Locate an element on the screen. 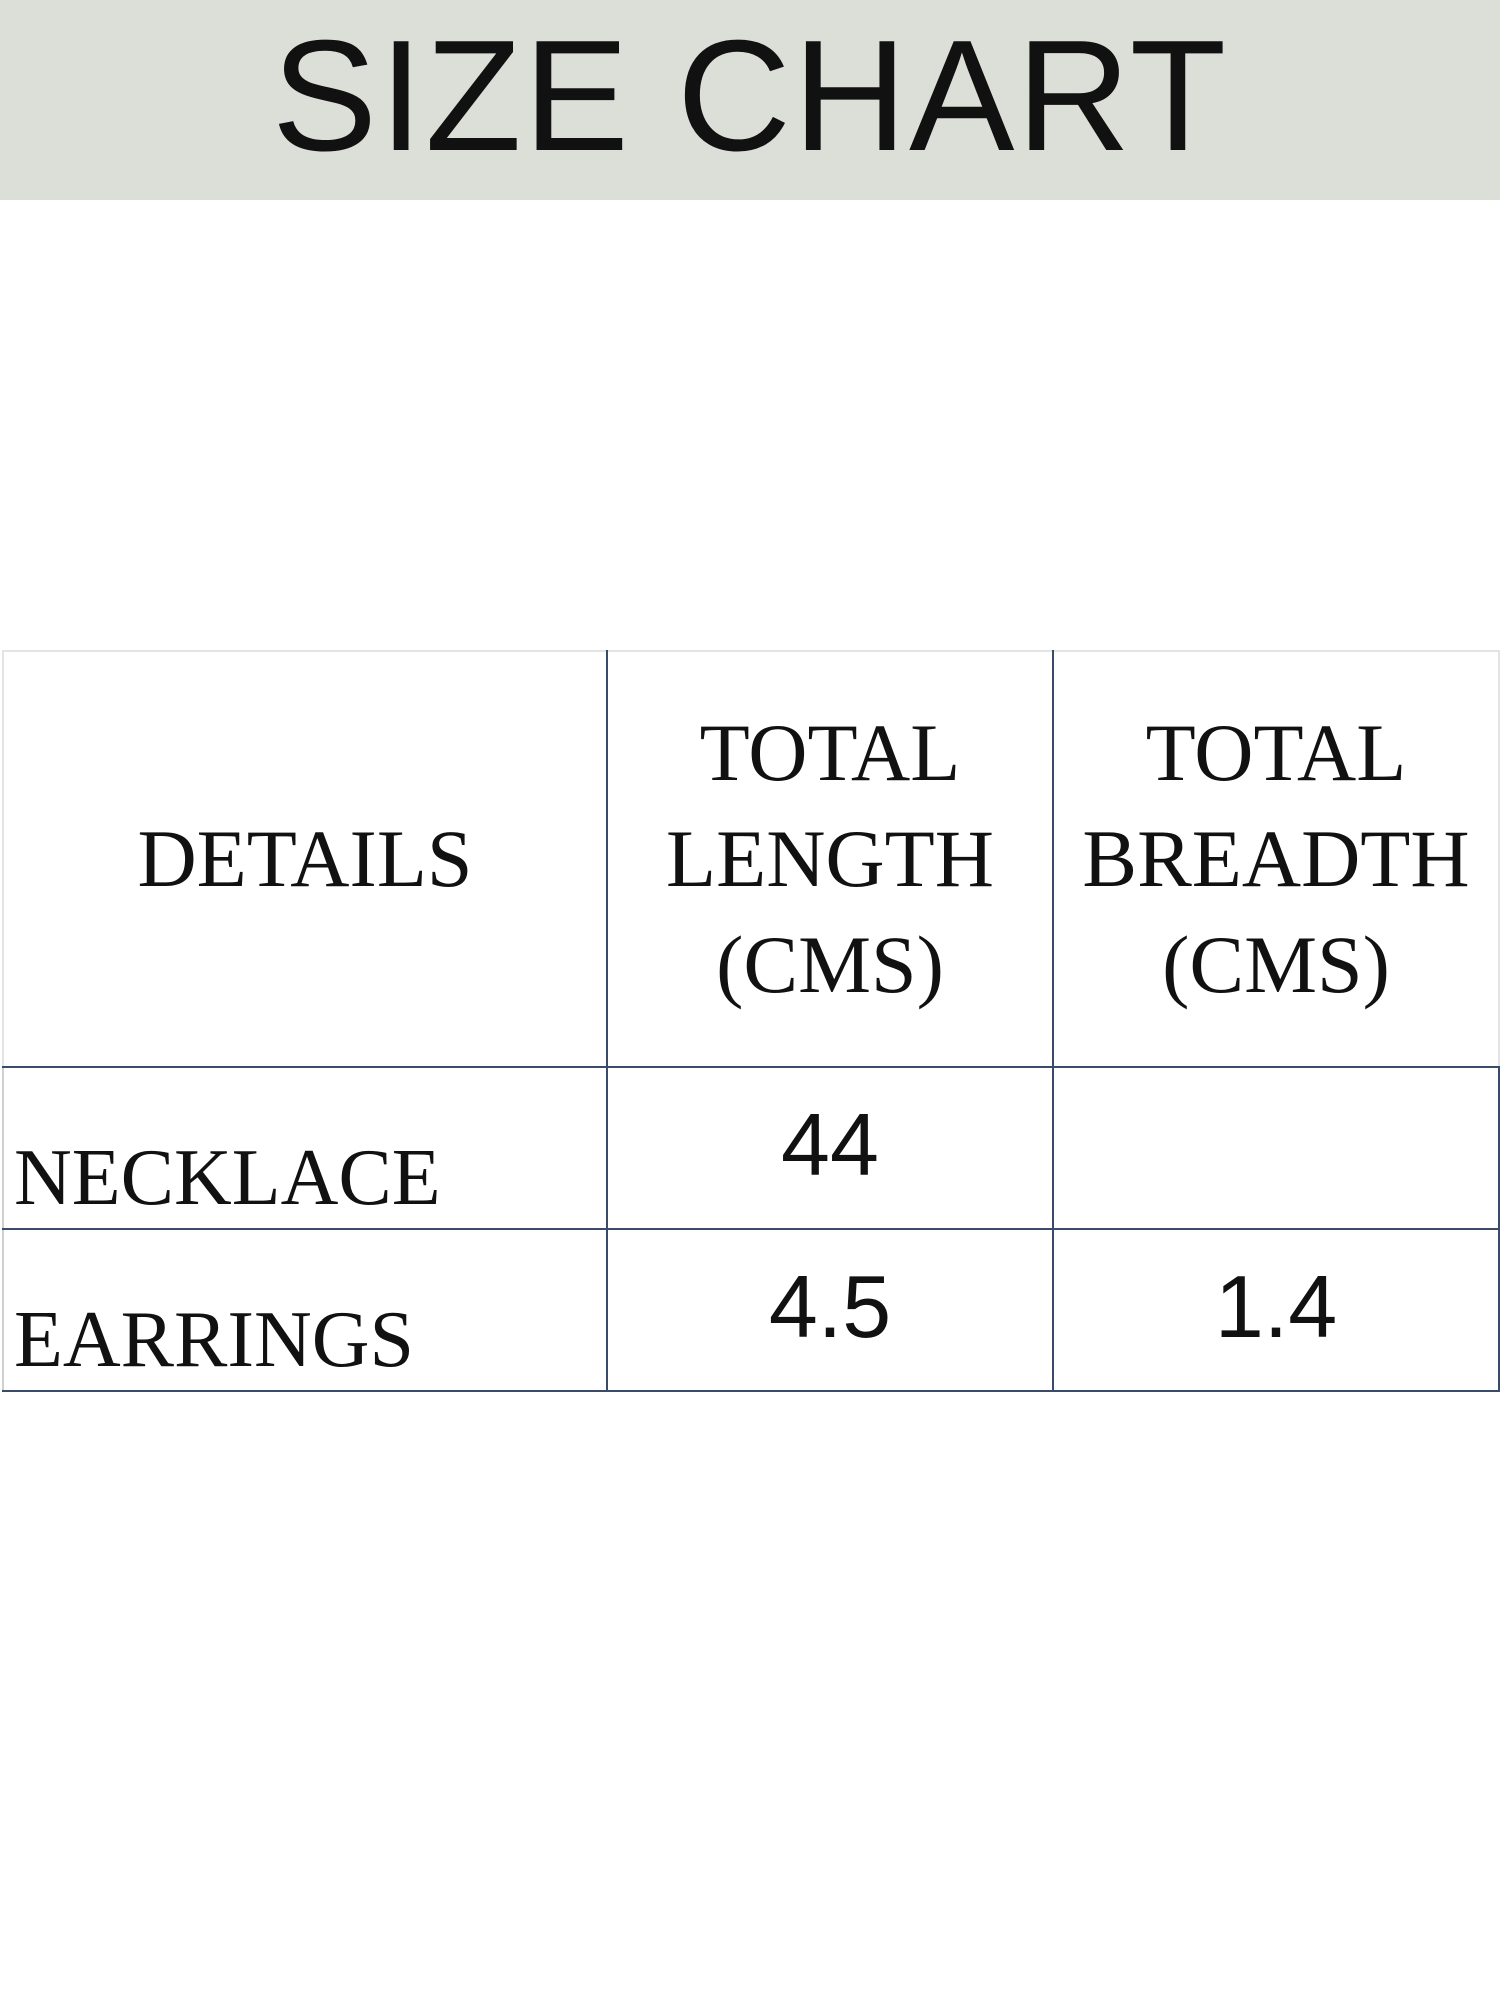 The image size is (1500, 2000). title-banner: SIZE CHART is located at coordinates (750, 100).